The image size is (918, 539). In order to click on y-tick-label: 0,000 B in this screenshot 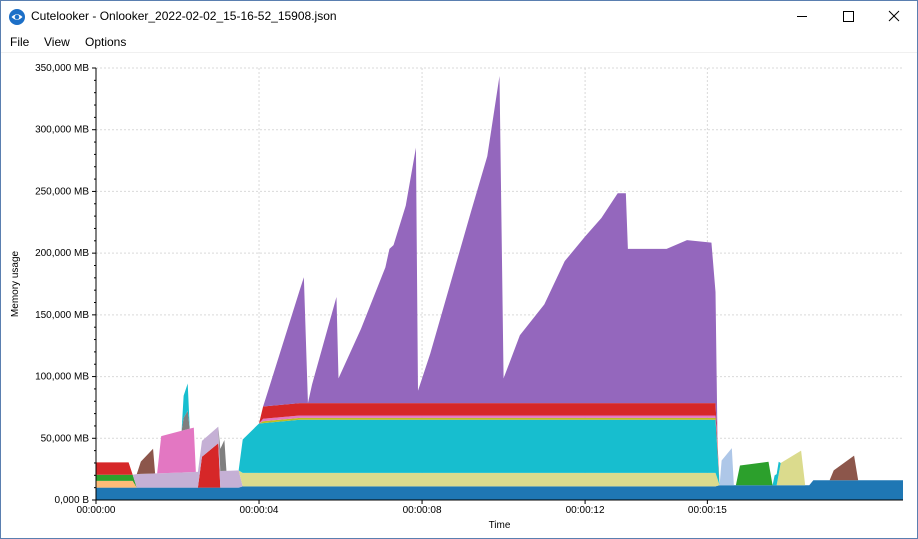, I will do `click(72, 500)`.